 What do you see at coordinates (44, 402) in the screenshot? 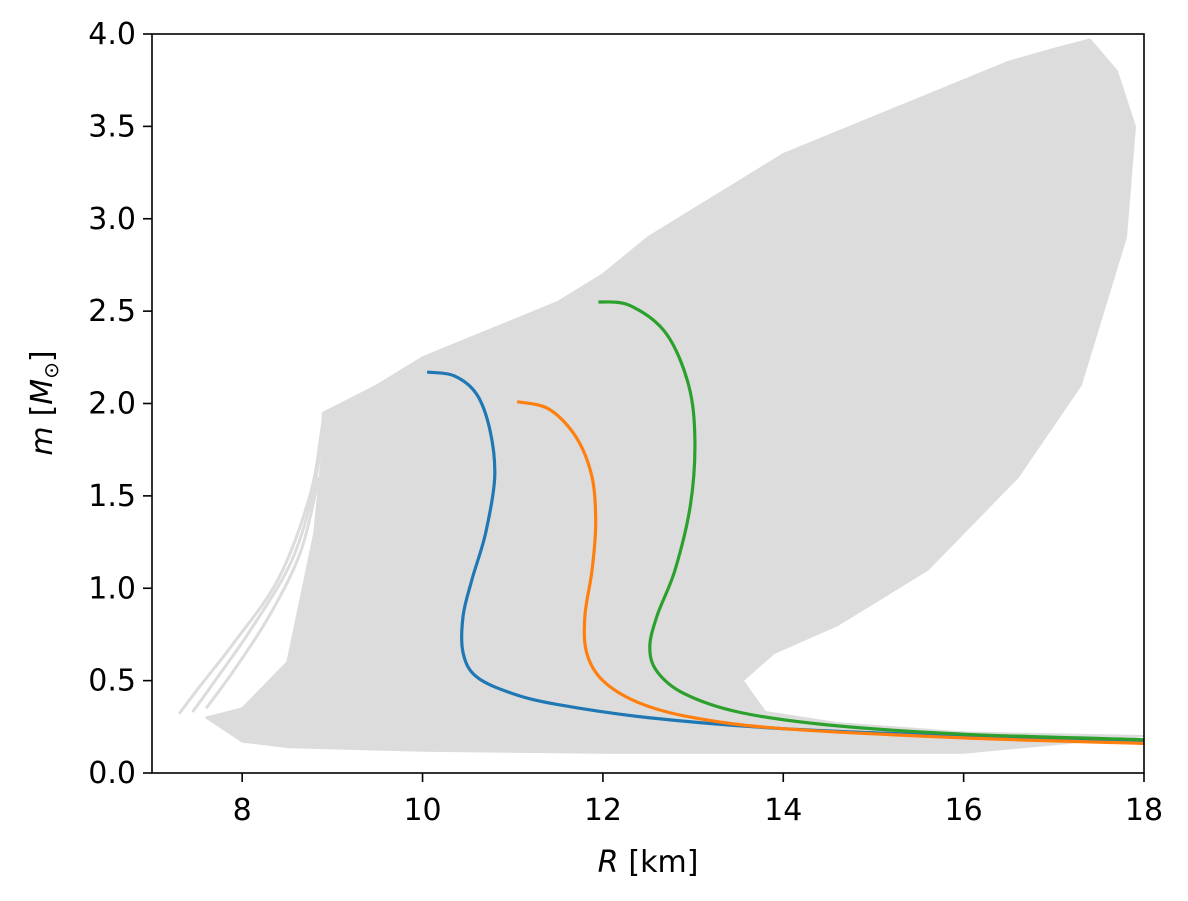
I see `y-axis-label: m[M⊙]` at bounding box center [44, 402].